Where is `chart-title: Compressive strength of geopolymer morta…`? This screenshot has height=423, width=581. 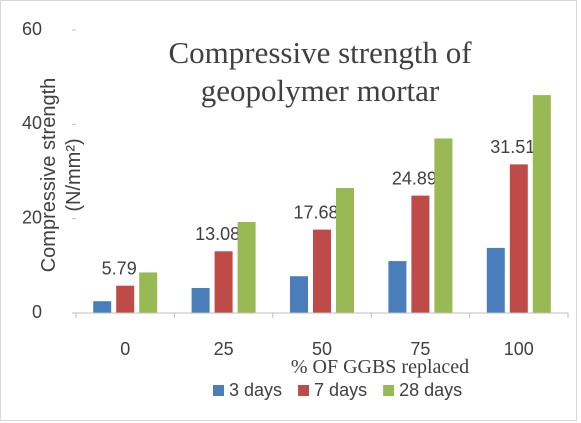
chart-title: Compressive strength of geopolymer morta… is located at coordinates (320, 71).